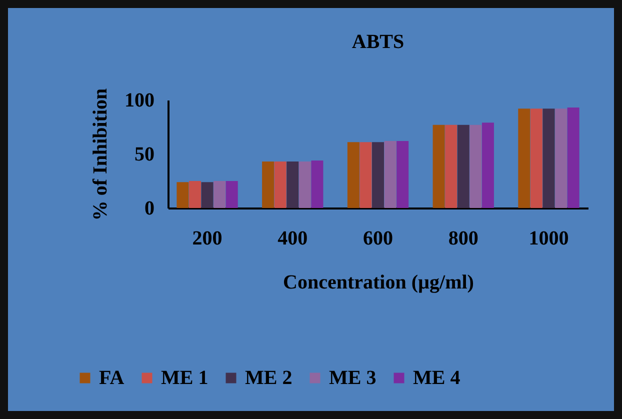 Image resolution: width=622 pixels, height=419 pixels. What do you see at coordinates (378, 41) in the screenshot?
I see `chart-title: ABTS` at bounding box center [378, 41].